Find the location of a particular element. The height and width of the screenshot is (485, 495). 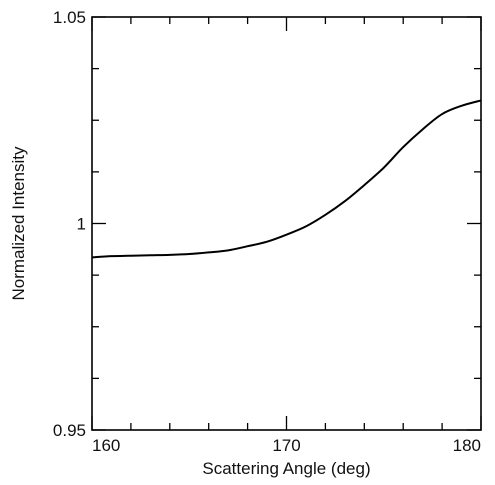

y-tick-label: 0.95 is located at coordinates (69, 430).